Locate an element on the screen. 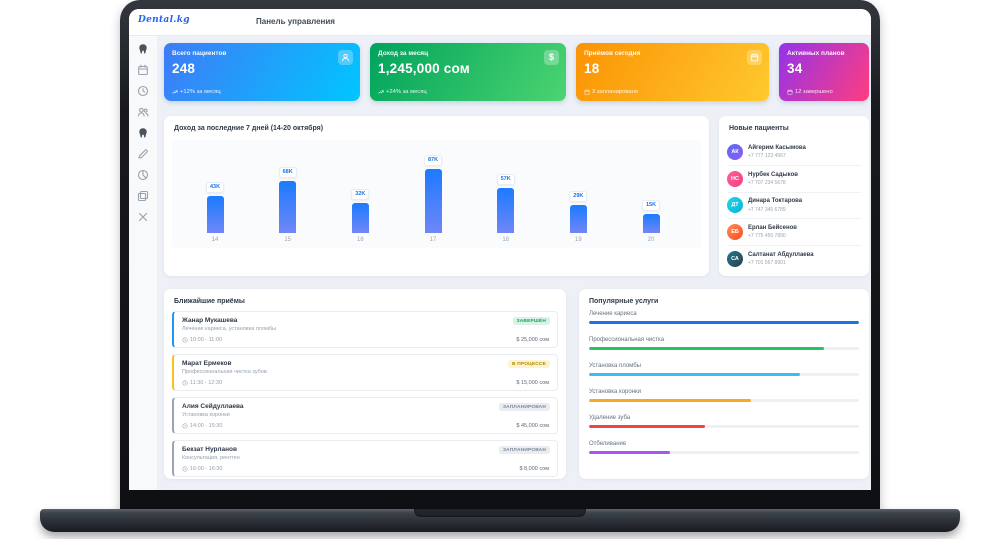  patient-phone: +7 775 456 7890 is located at coordinates (767, 236).